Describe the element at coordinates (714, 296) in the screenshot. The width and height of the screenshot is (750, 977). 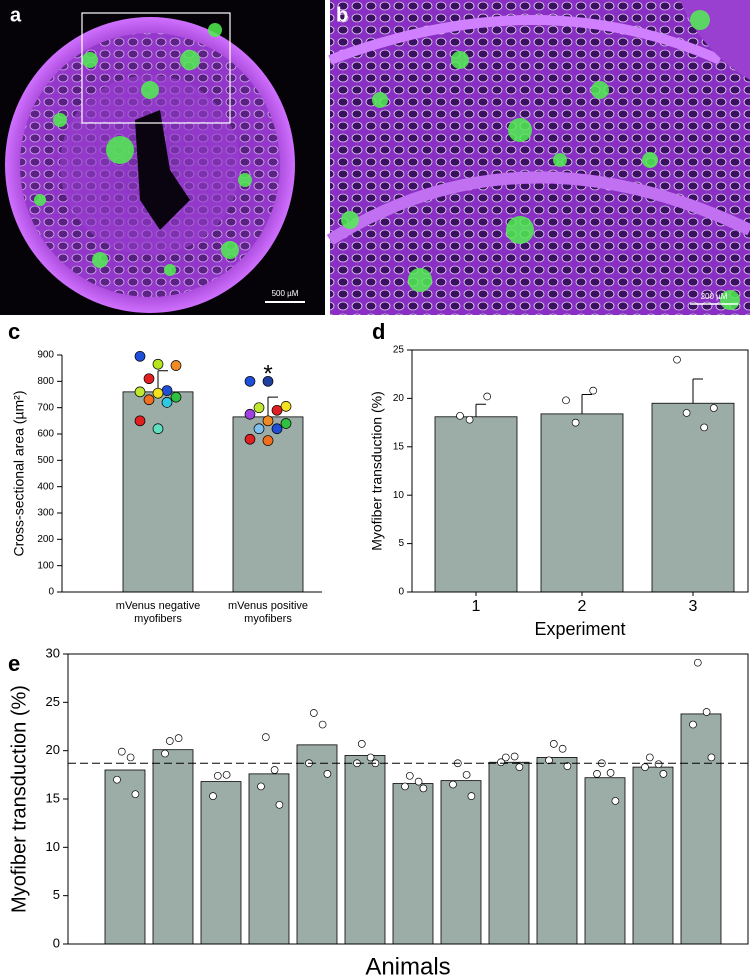
I see `scale-bar-label: 200 µM` at that location.